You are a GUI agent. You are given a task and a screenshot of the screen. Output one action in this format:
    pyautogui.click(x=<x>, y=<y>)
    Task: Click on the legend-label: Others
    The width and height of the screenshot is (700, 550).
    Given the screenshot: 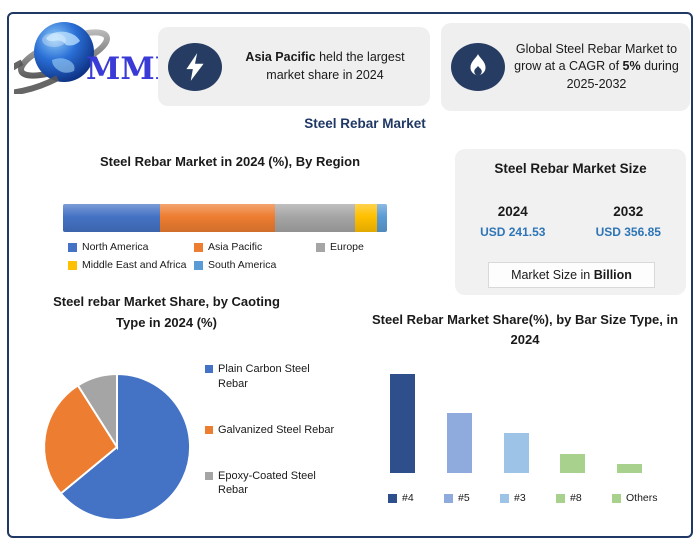 What is the action you would take?
    pyautogui.click(x=642, y=498)
    